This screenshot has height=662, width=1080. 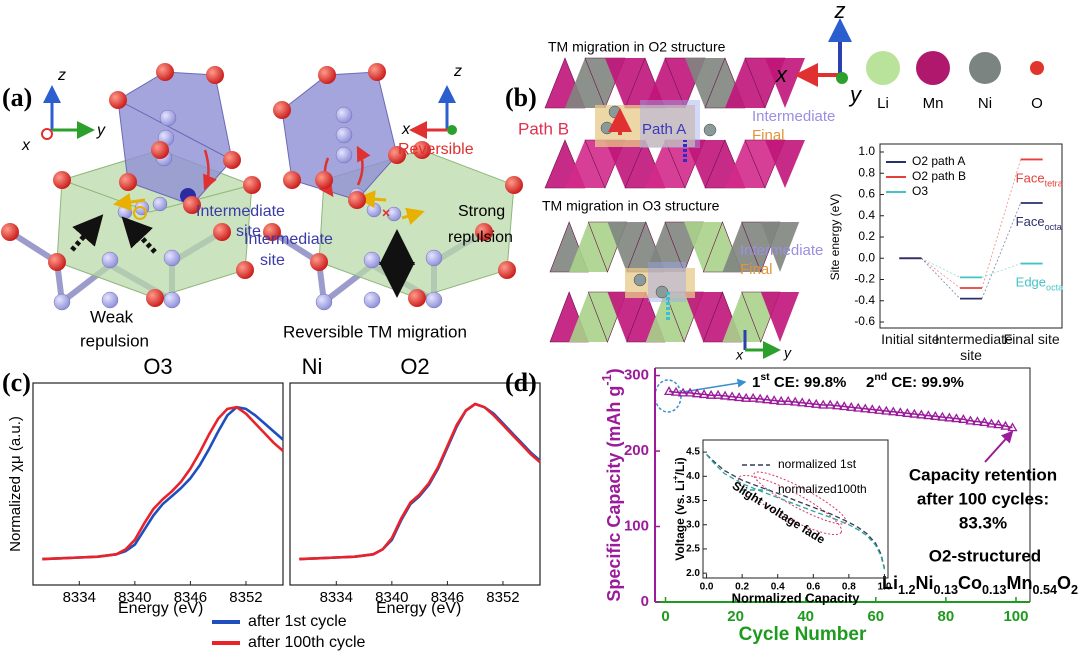 What do you see at coordinates (693, 549) in the screenshot?
I see `y-tick-label: 2.5` at bounding box center [693, 549].